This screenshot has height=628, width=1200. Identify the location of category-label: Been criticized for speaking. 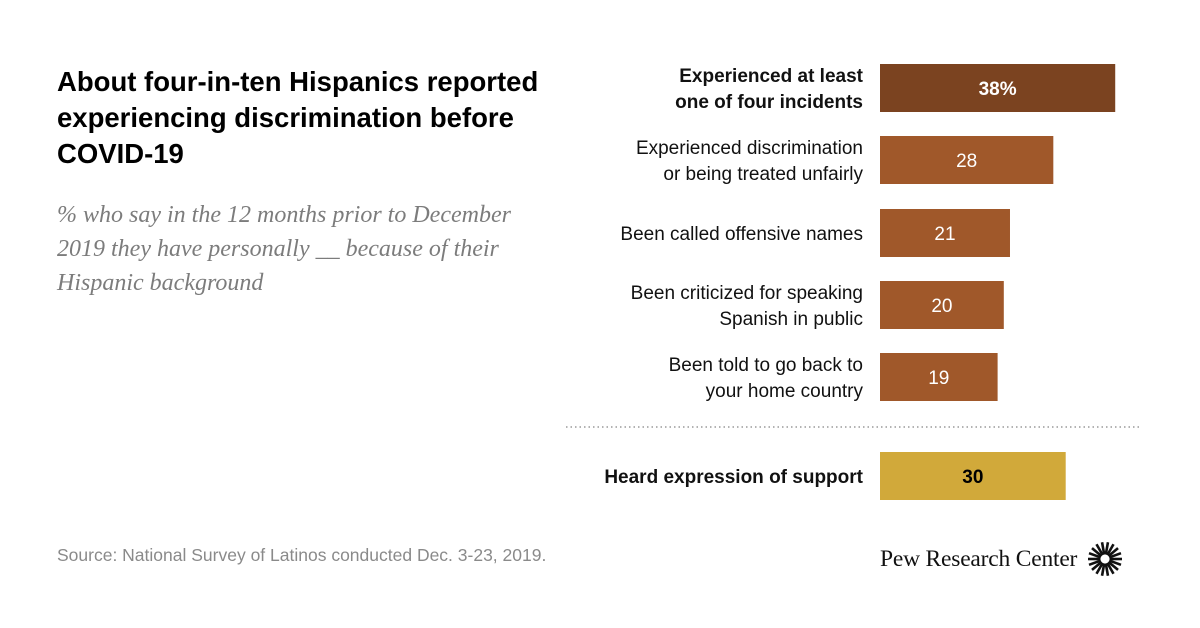
(747, 293).